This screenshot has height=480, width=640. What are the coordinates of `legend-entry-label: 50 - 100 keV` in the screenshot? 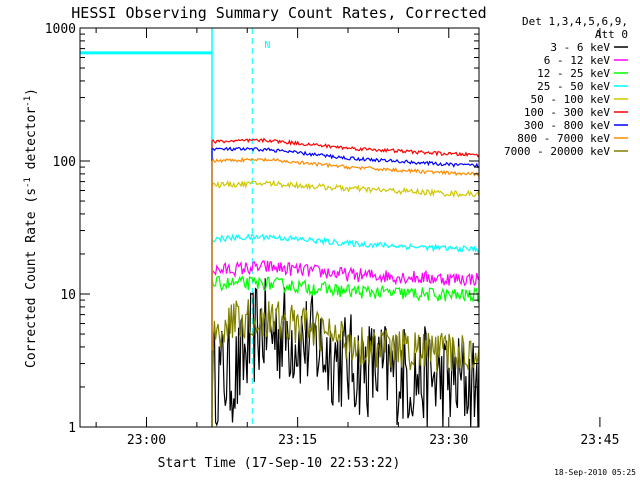 It's located at (571, 99).